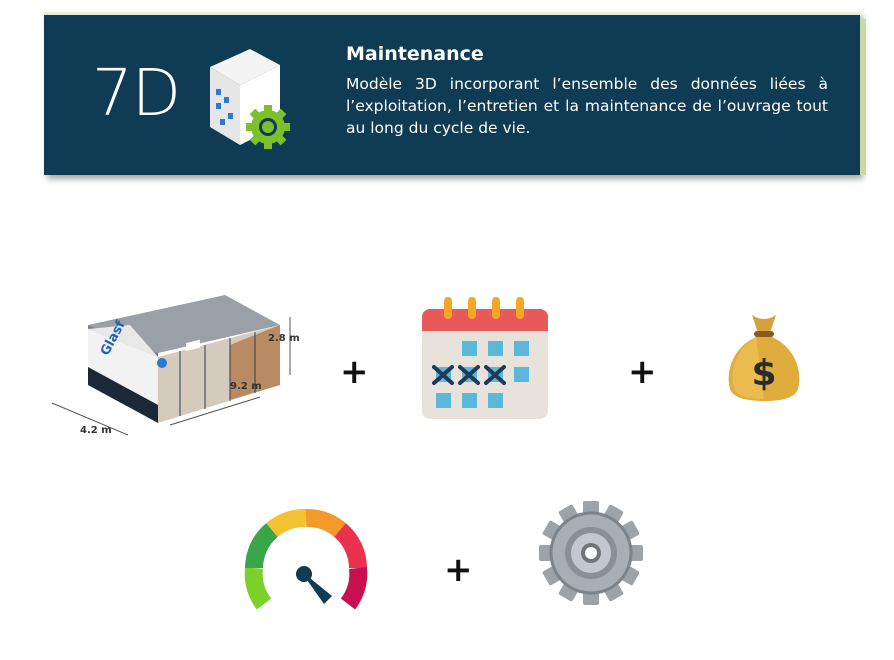  Describe the element at coordinates (284, 338) in the screenshot. I see `height-dimension: 2.8 m` at that location.